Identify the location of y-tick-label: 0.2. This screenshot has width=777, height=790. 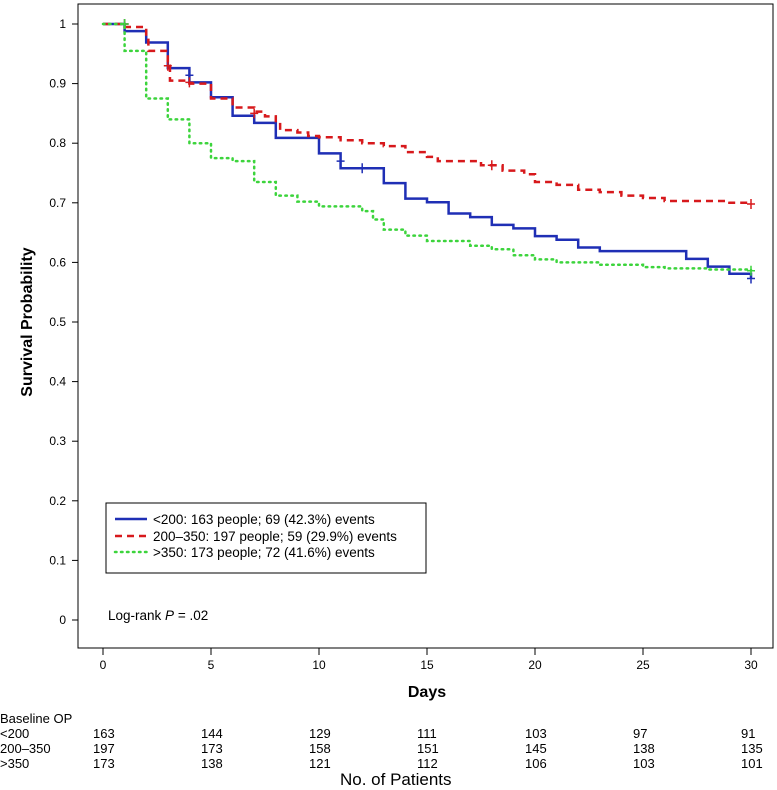
(57, 501).